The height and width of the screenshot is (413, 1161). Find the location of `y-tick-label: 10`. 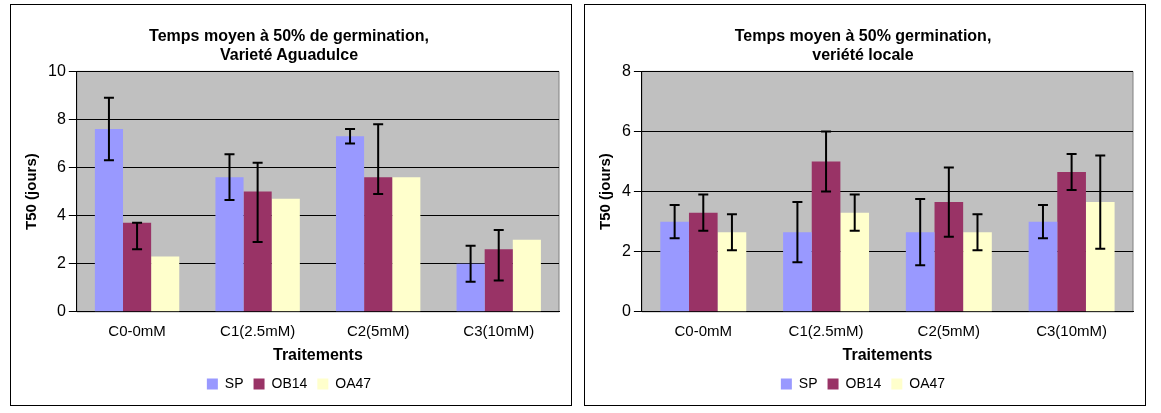

y-tick-label: 10 is located at coordinates (57, 70).